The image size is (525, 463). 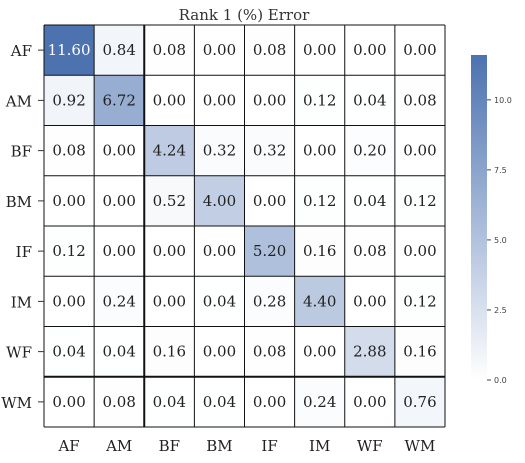 I want to click on column-tick-label: IF, so click(x=269, y=446).